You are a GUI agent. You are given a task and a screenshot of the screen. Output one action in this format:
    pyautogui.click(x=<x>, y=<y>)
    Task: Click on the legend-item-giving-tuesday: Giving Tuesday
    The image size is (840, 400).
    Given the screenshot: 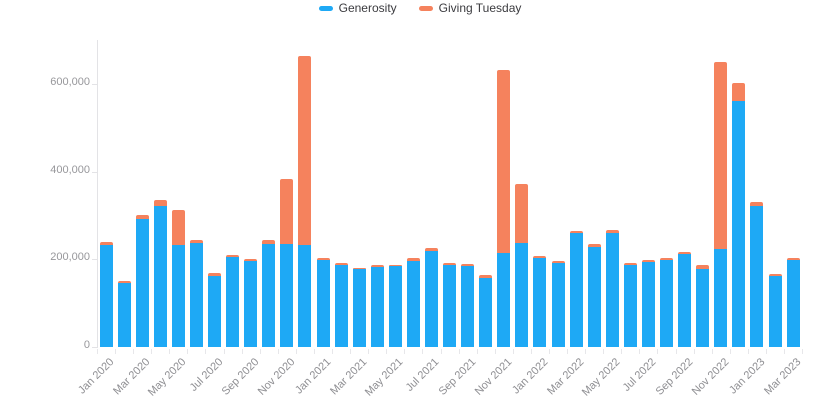 What is the action you would take?
    pyautogui.click(x=469, y=8)
    